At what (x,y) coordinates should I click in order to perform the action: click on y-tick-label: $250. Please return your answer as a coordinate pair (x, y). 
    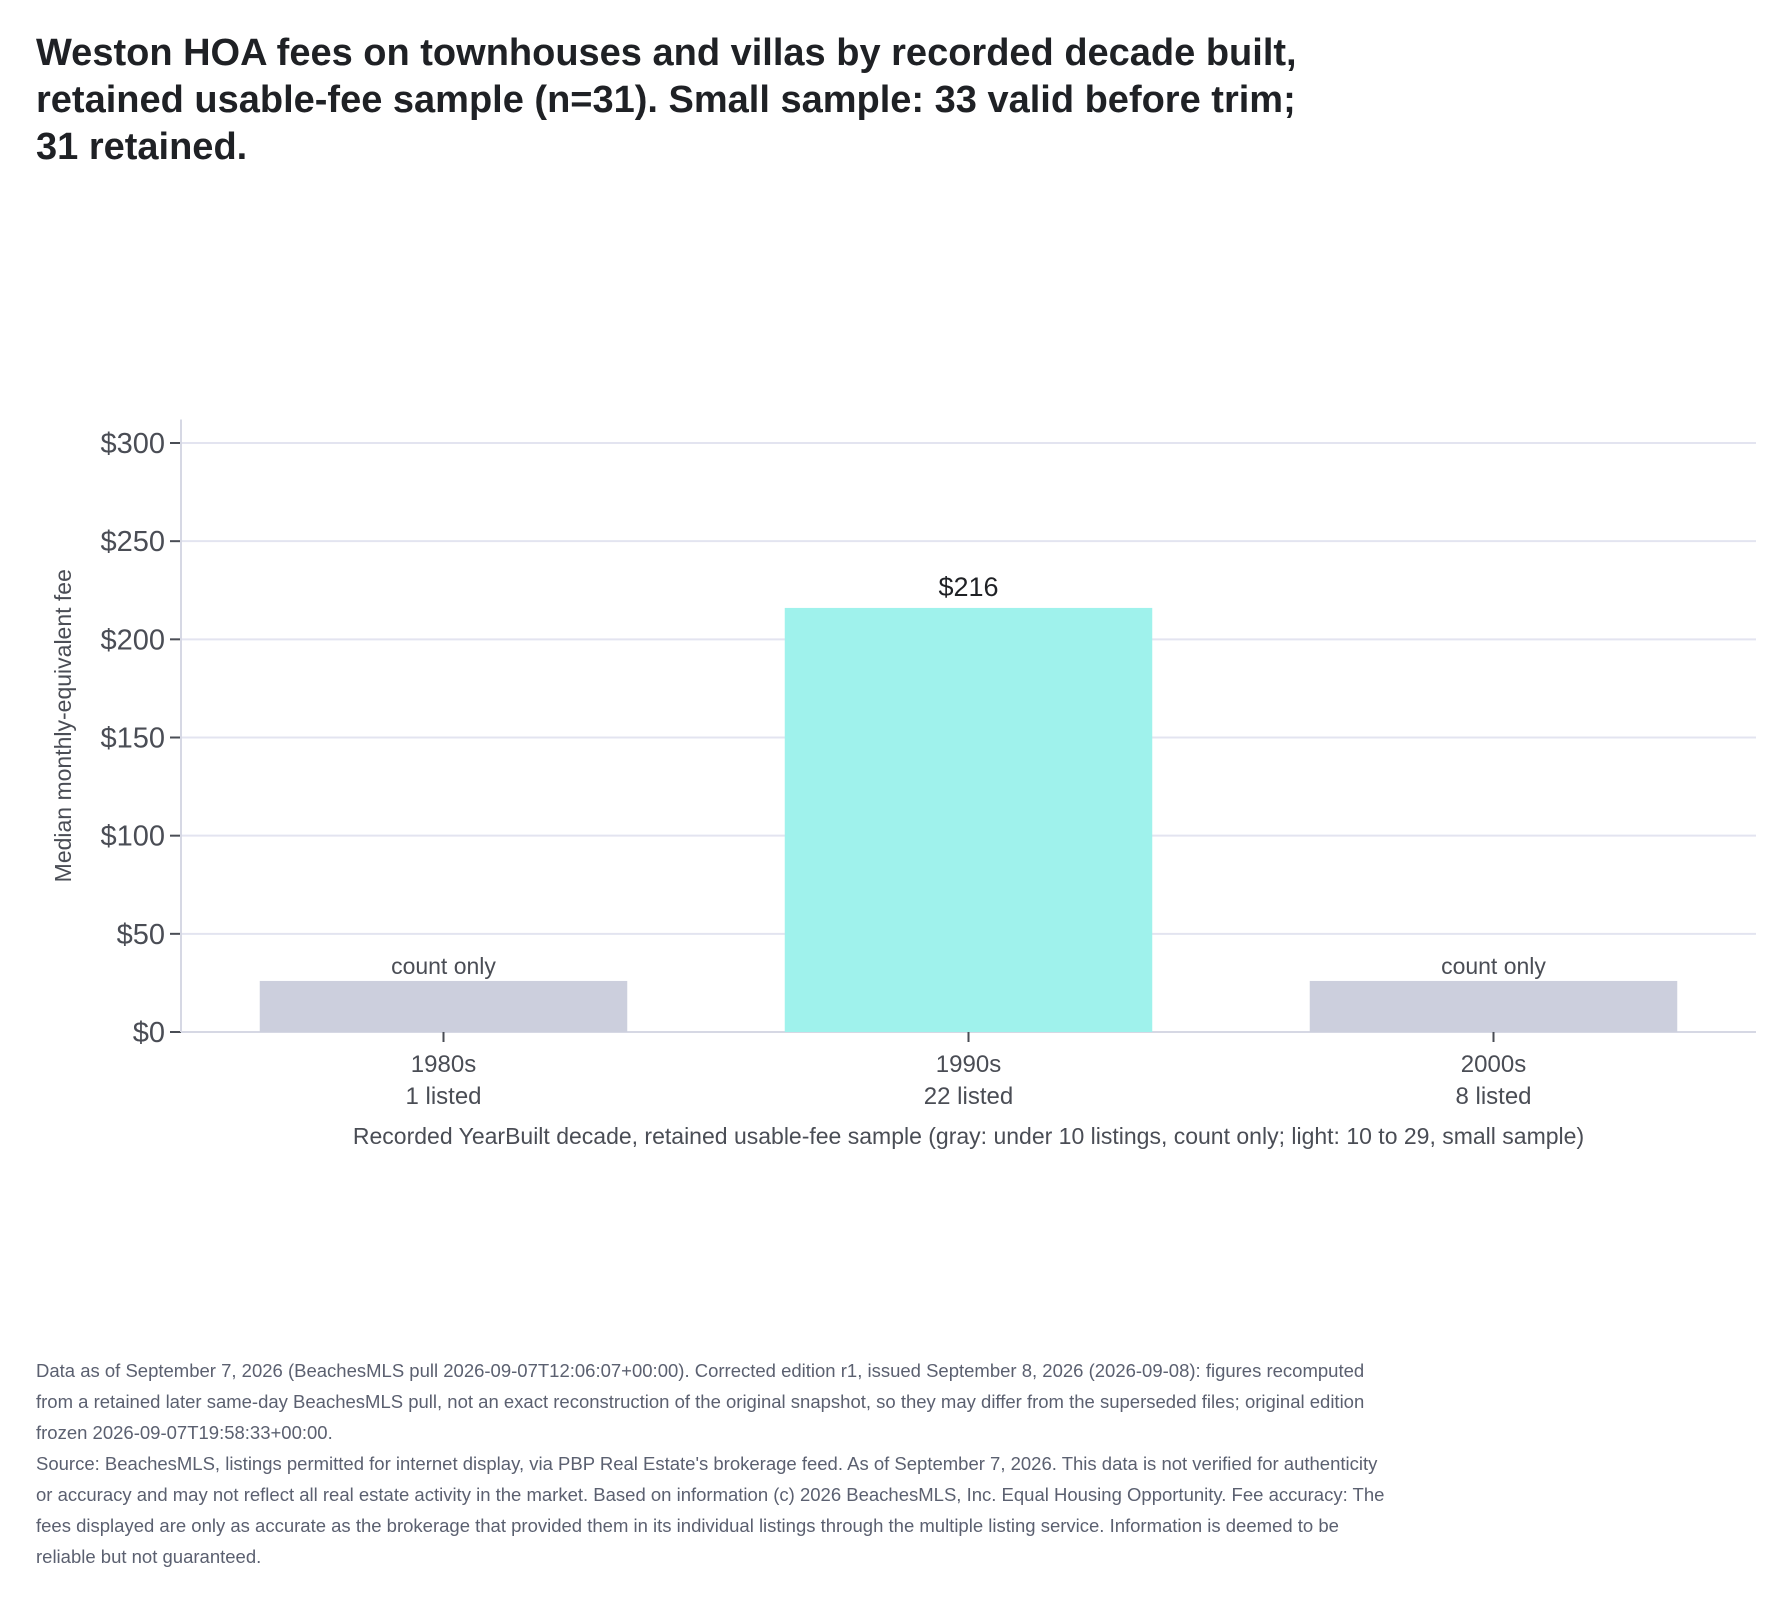
    Looking at the image, I should click on (132, 542).